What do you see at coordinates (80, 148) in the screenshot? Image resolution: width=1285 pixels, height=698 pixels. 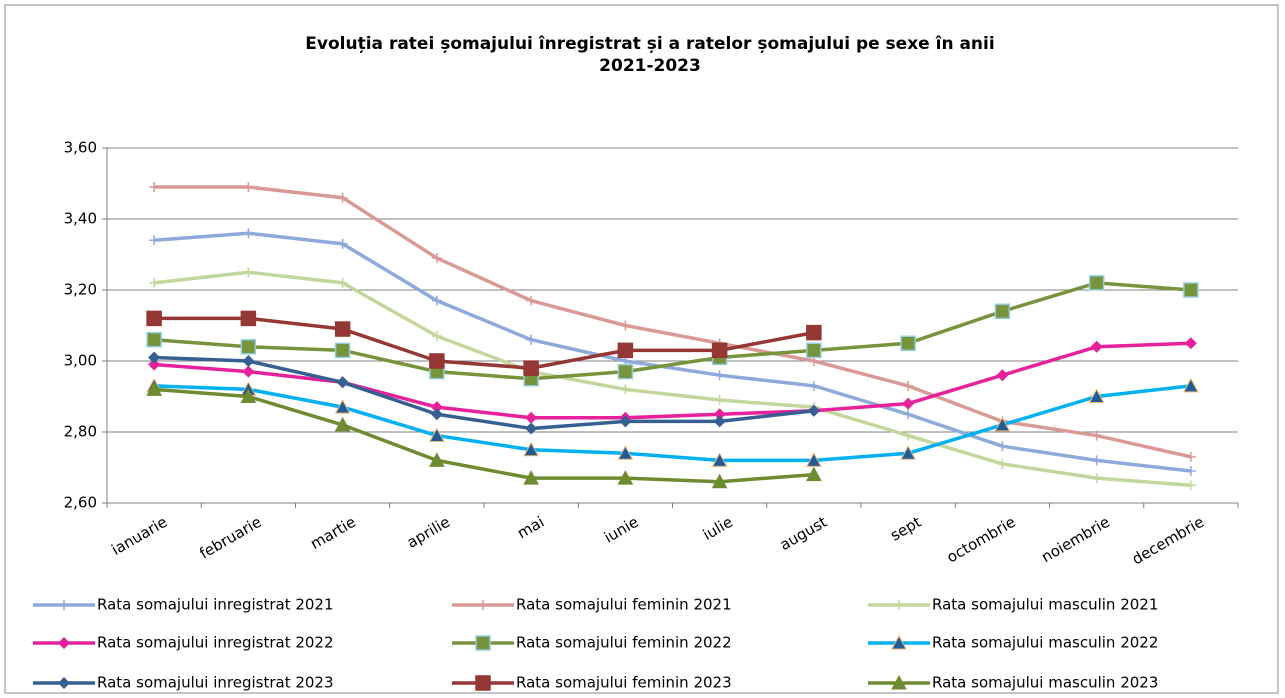 I see `y-tick-label: 3,60` at bounding box center [80, 148].